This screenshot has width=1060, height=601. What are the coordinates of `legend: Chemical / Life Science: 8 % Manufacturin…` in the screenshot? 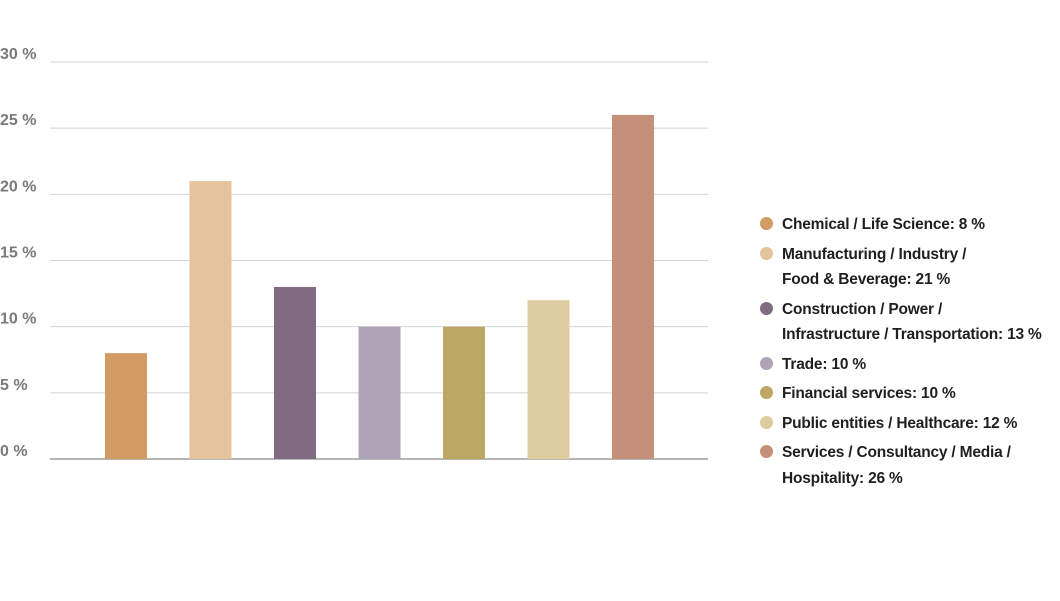 It's located at (908, 353).